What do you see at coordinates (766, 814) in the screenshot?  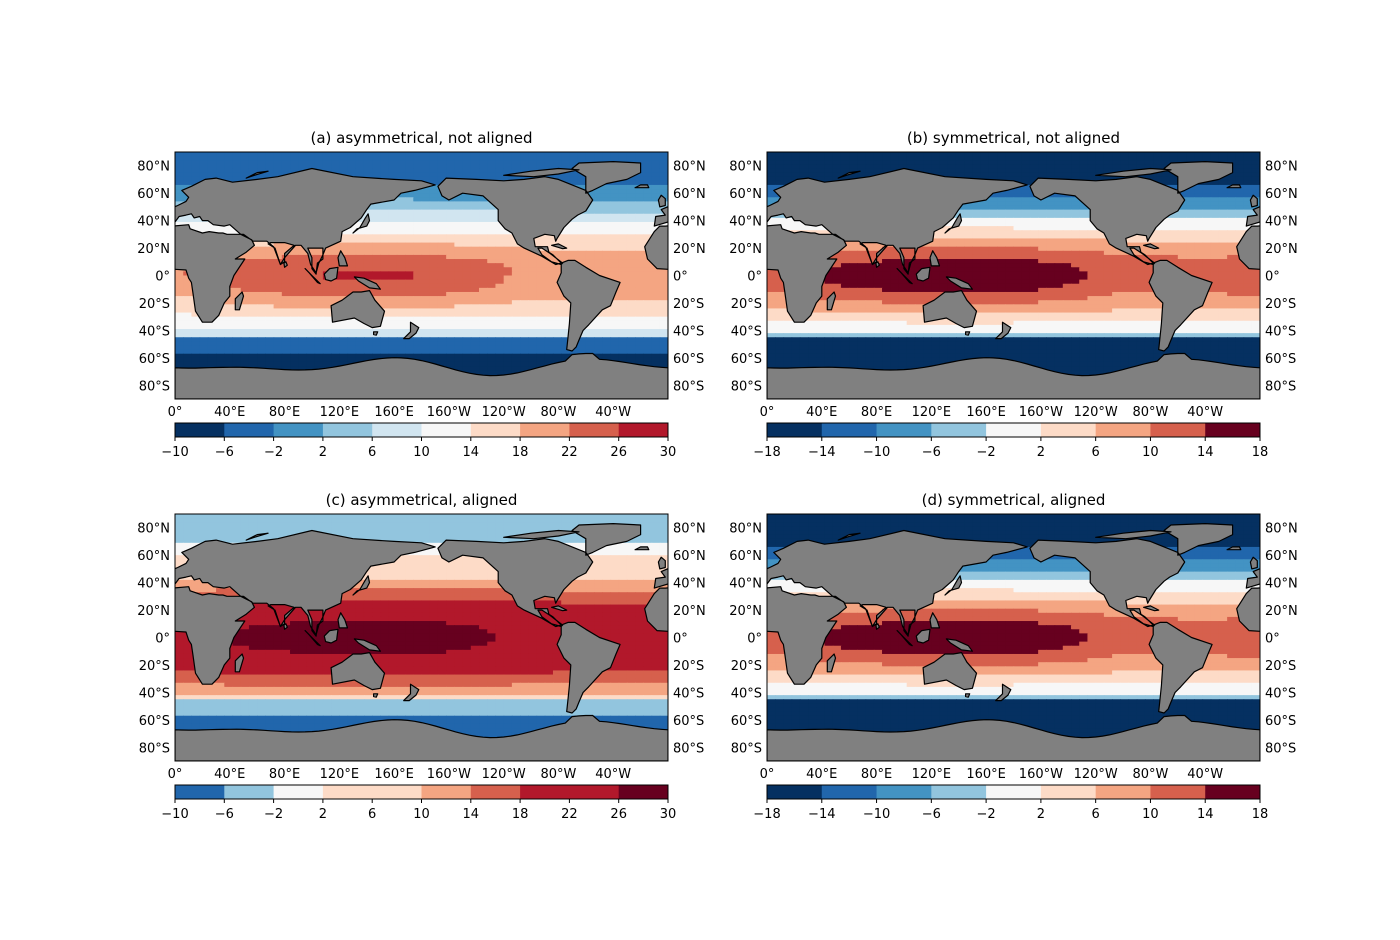 I see `colorbar-tick-label: −18` at bounding box center [766, 814].